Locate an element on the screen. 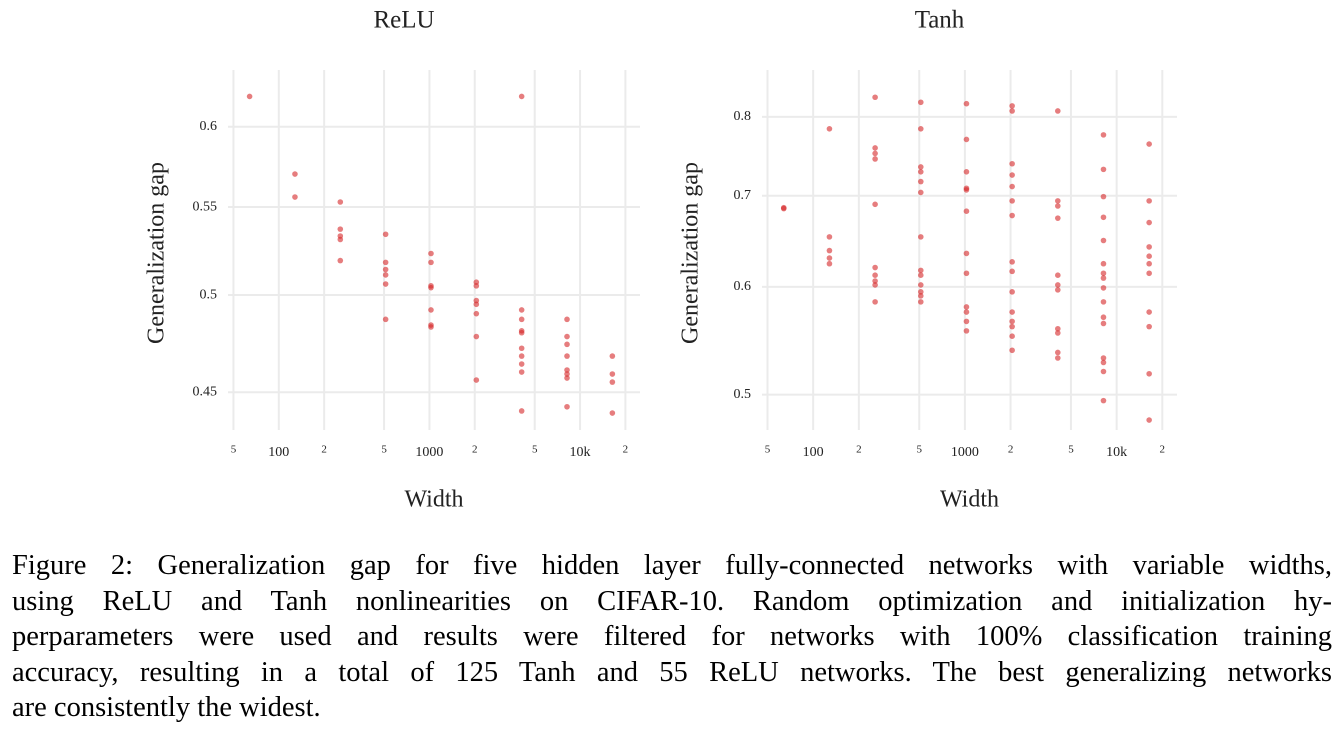 The width and height of the screenshot is (1343, 738). y-tick-label: 0.8 is located at coordinates (743, 116).